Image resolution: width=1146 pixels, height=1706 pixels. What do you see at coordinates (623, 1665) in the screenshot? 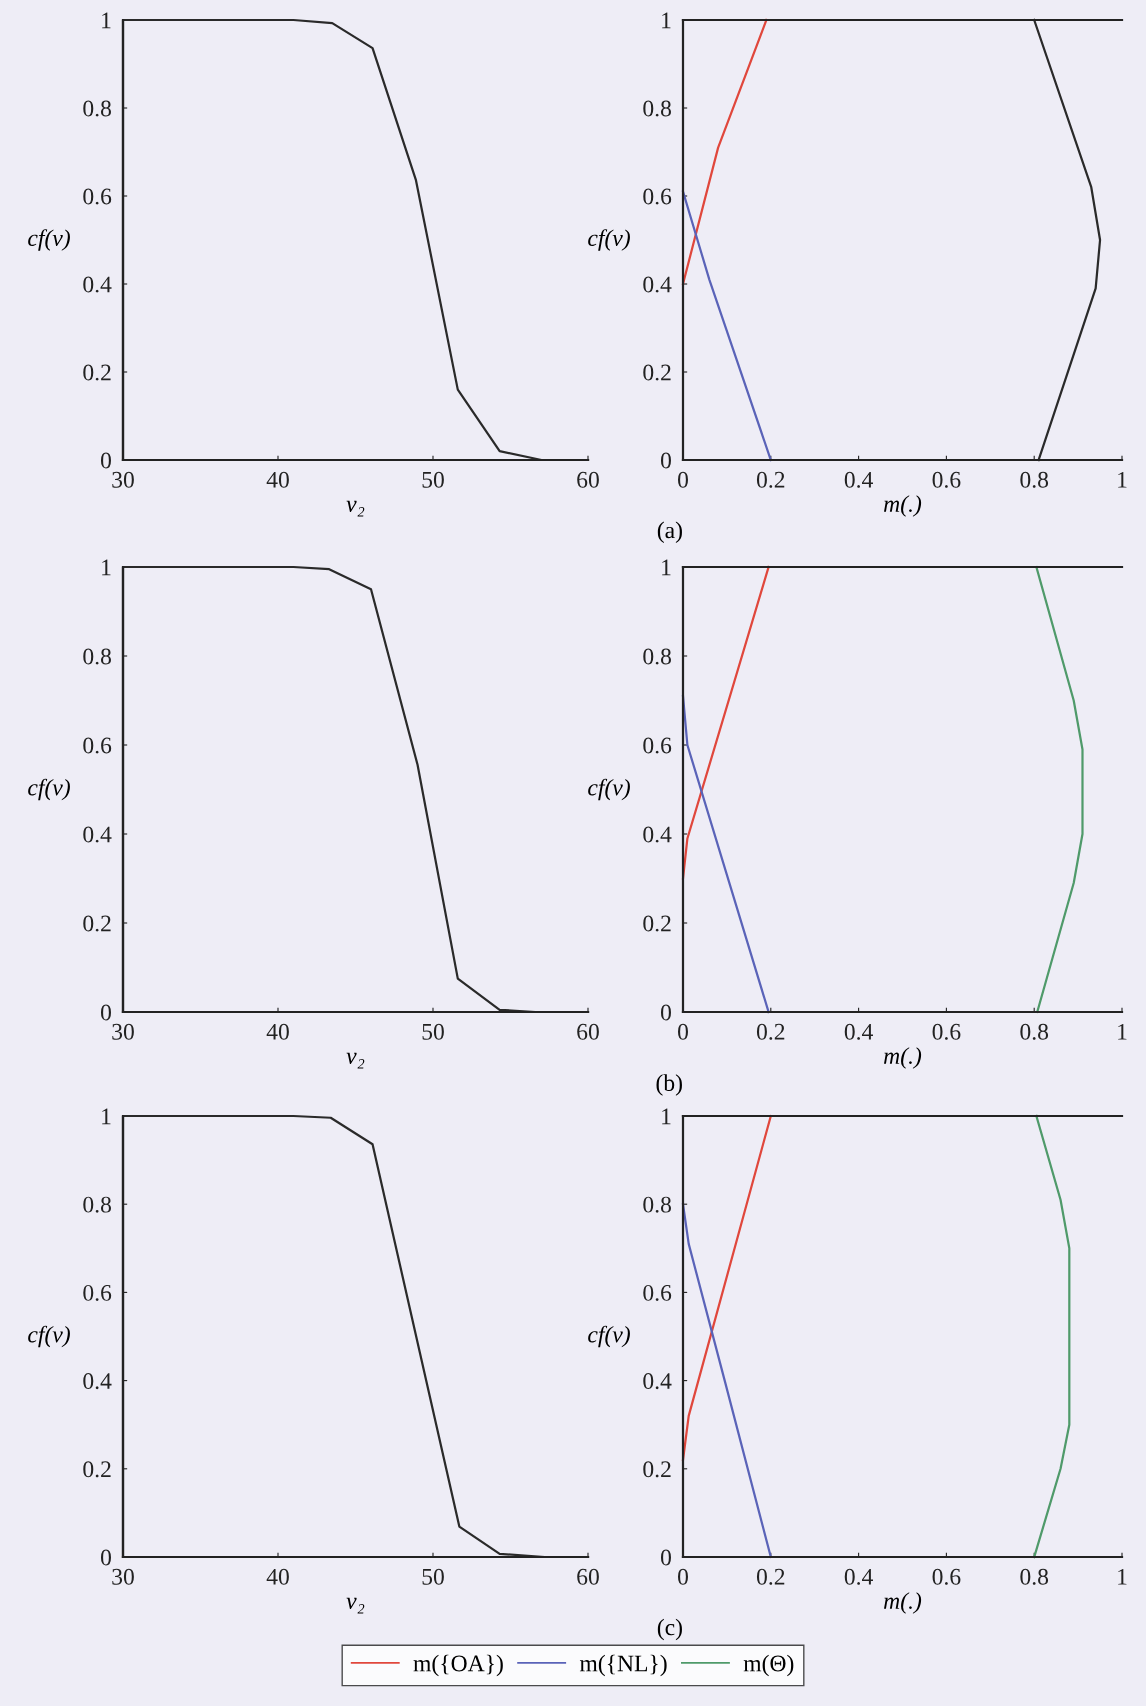
I see `legend-label: m({NL})` at bounding box center [623, 1665].